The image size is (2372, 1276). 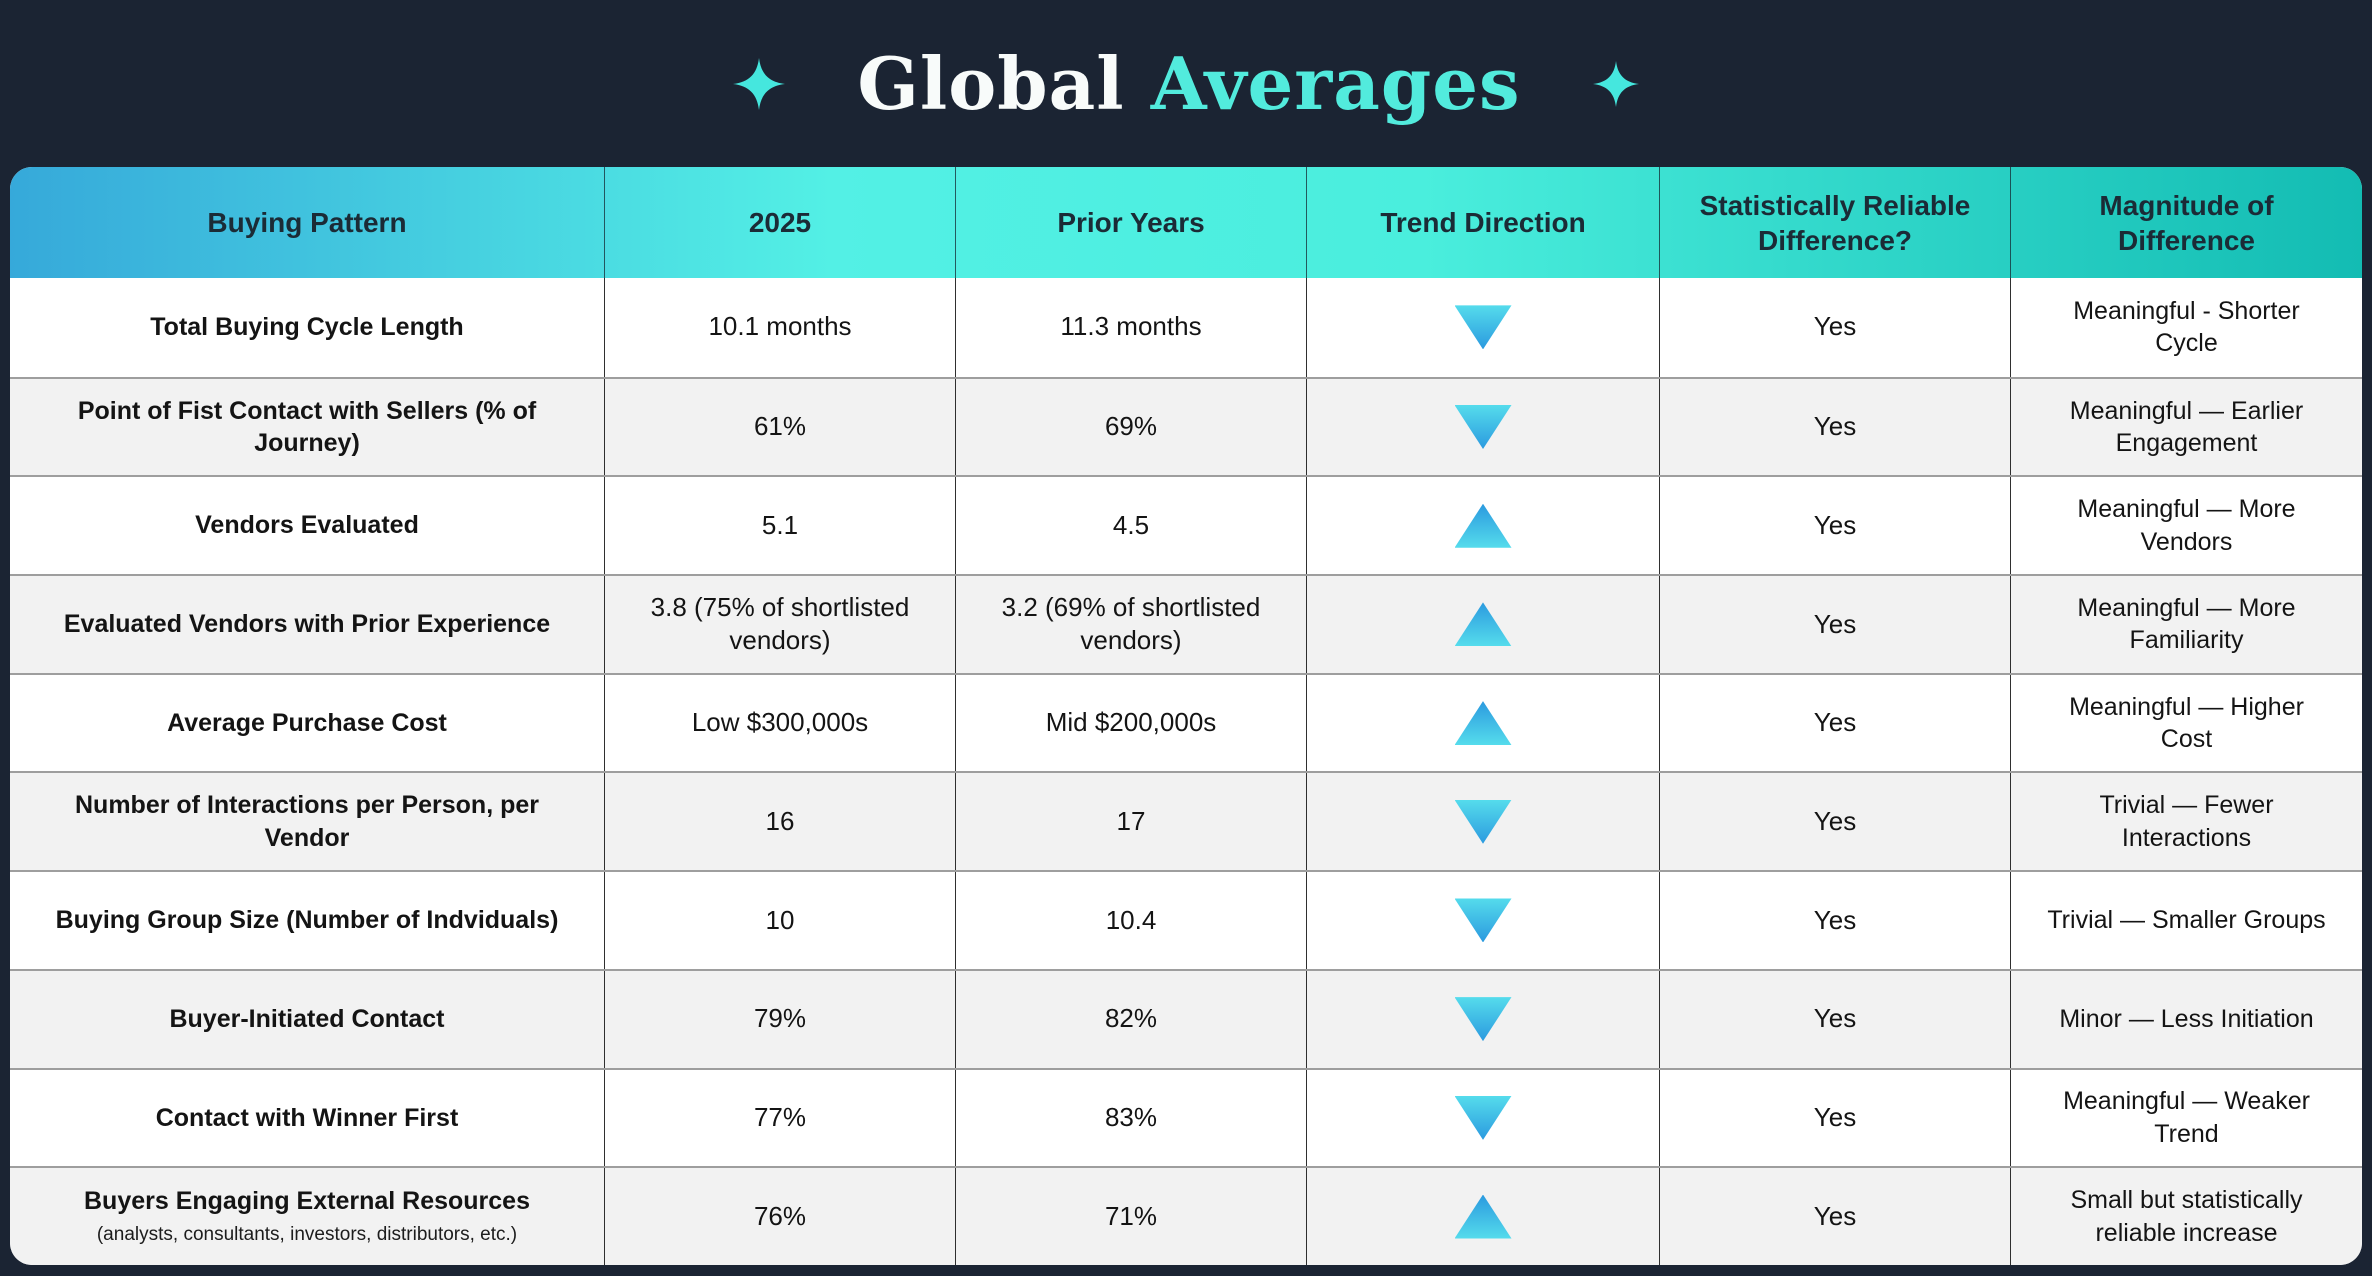 What do you see at coordinates (991, 83) in the screenshot?
I see `title-word-global: Global` at bounding box center [991, 83].